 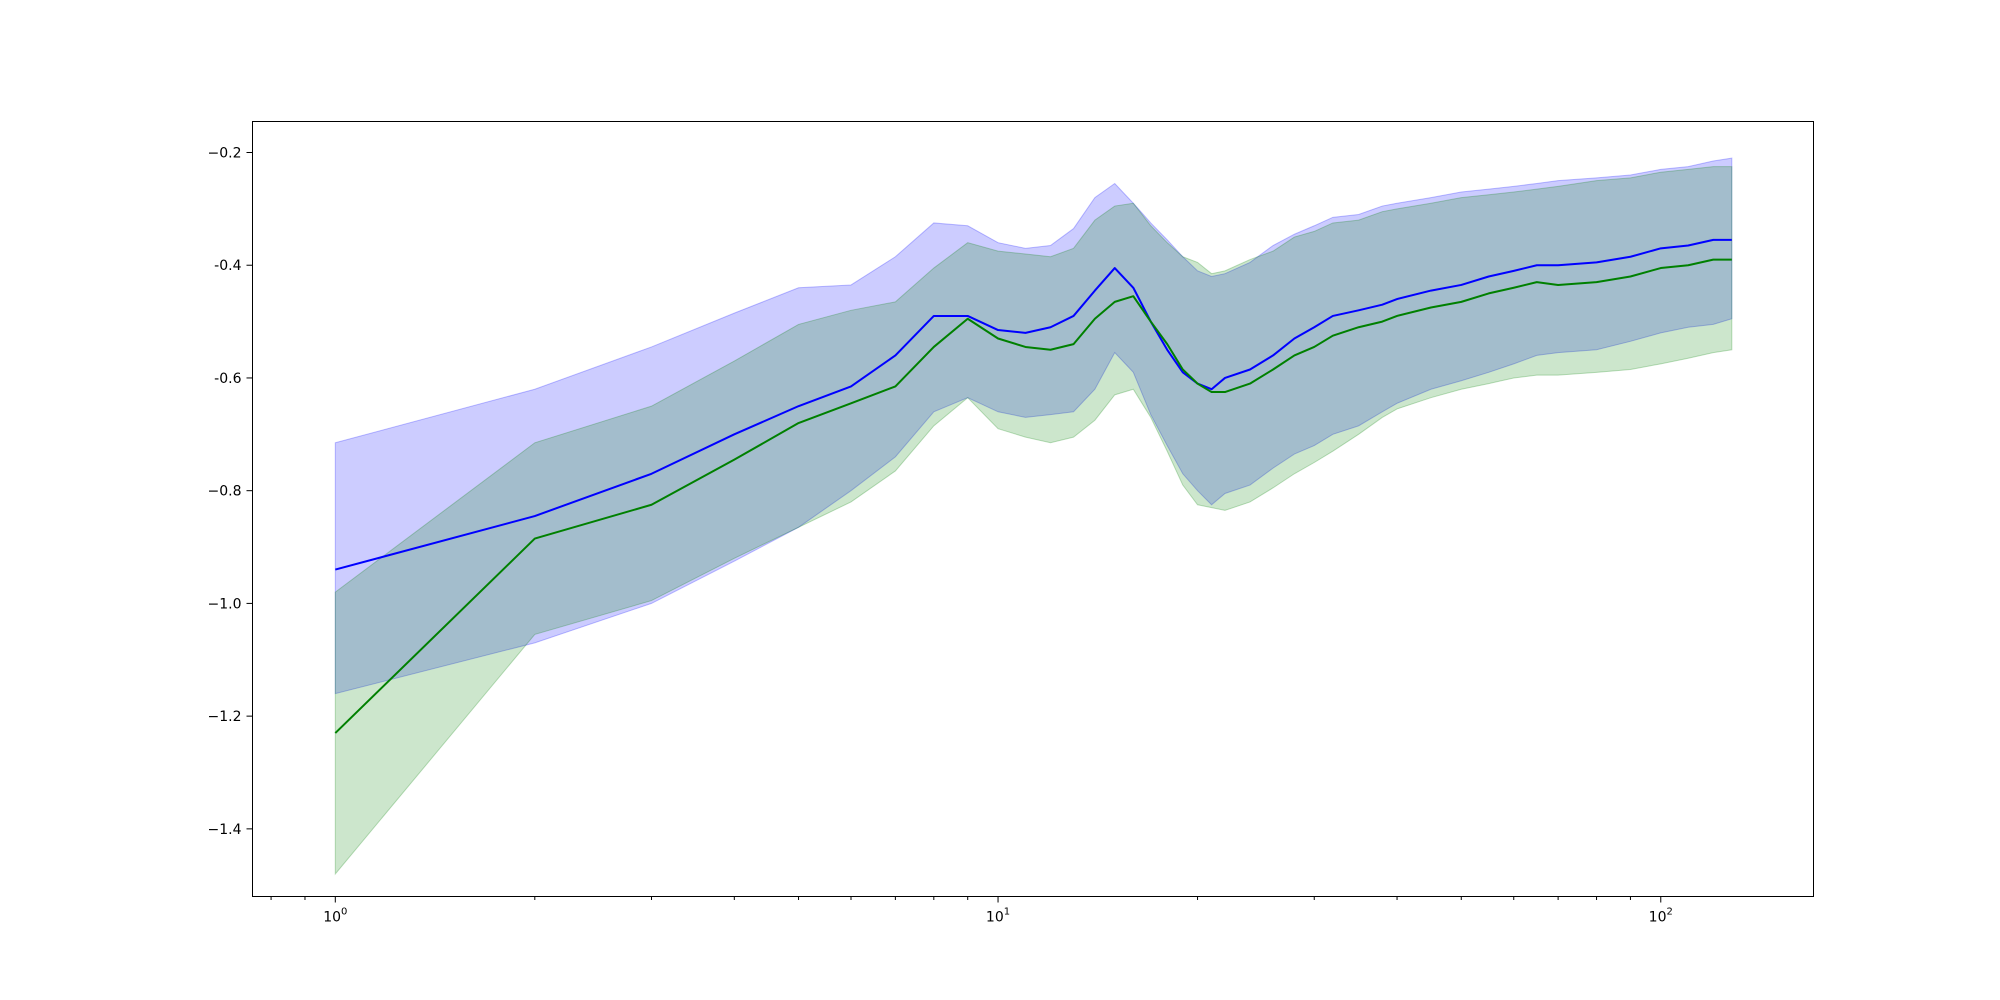 What do you see at coordinates (227, 266) in the screenshot?
I see `y-tick-label: -0.4` at bounding box center [227, 266].